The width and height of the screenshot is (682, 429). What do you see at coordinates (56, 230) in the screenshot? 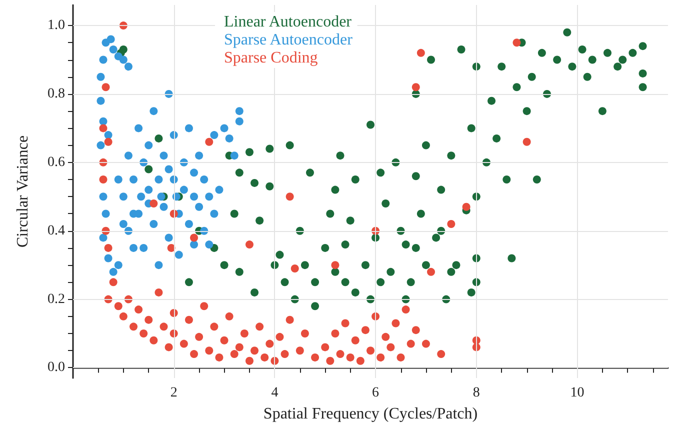
I see `y-tick-label: 0.4` at bounding box center [56, 230].